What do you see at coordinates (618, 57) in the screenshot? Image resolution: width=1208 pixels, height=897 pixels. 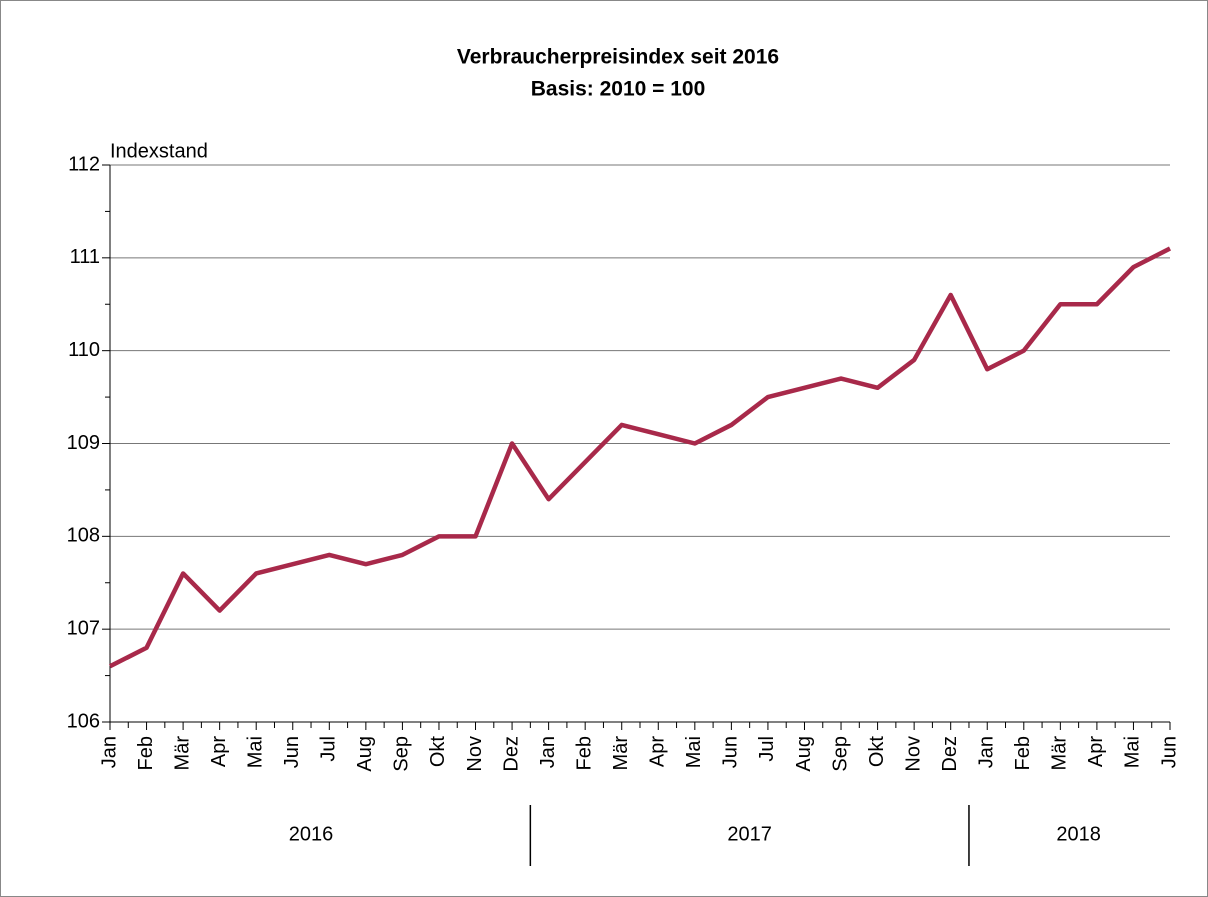 I see `chart-title: Verbraucherpreisindex seit 2016` at bounding box center [618, 57].